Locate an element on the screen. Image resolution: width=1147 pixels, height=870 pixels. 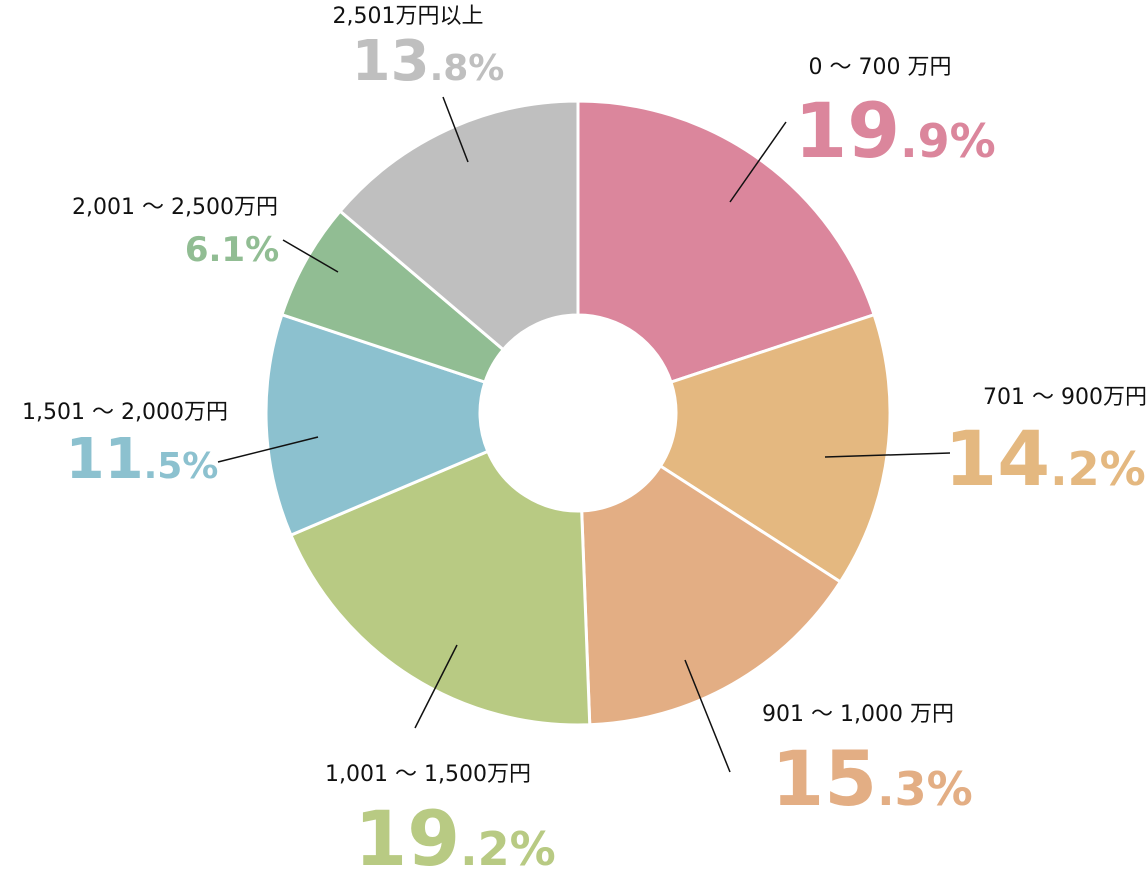
category-label: 0 〜 700 万円 is located at coordinates (880, 67).